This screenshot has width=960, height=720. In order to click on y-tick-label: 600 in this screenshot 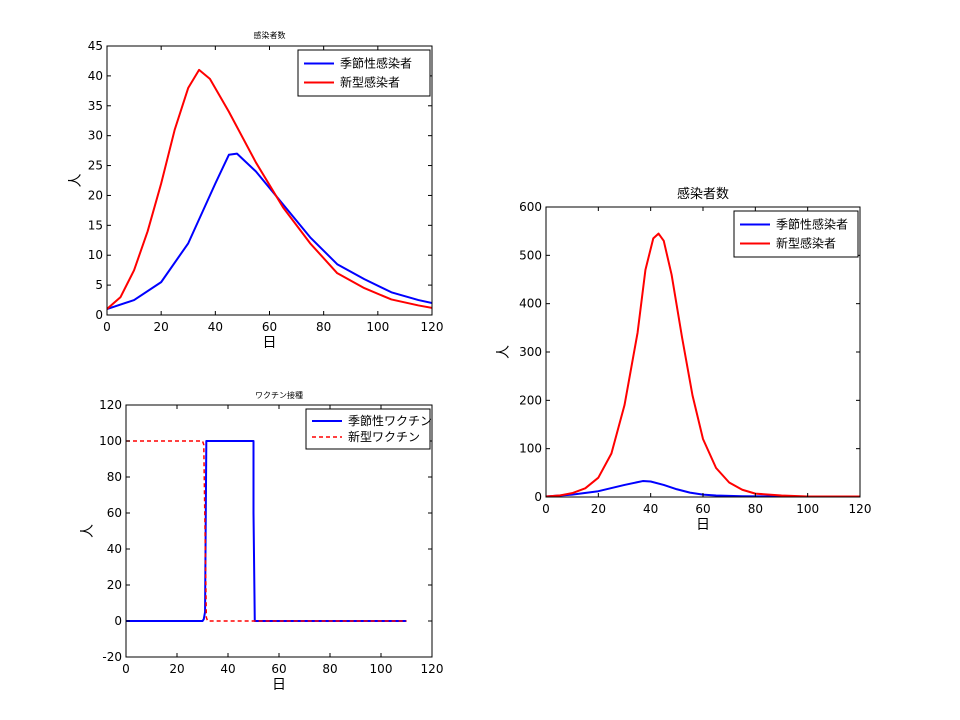, I will do `click(530, 207)`.